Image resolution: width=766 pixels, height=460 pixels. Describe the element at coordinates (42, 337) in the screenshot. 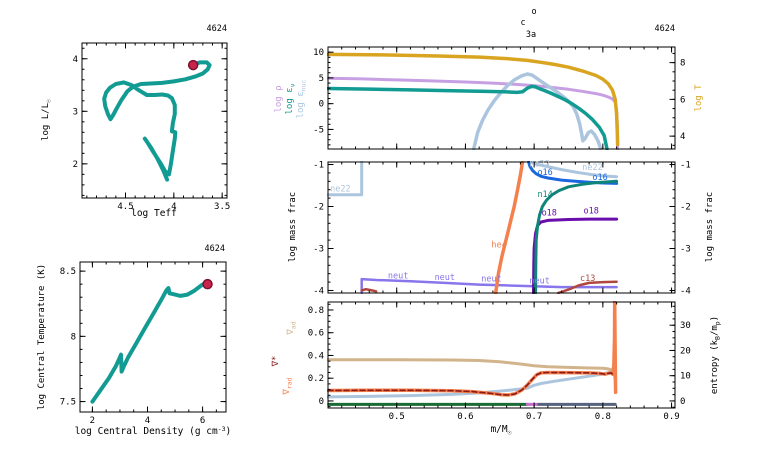

I see `y-axis-title: log Central Temperature (K)` at that location.